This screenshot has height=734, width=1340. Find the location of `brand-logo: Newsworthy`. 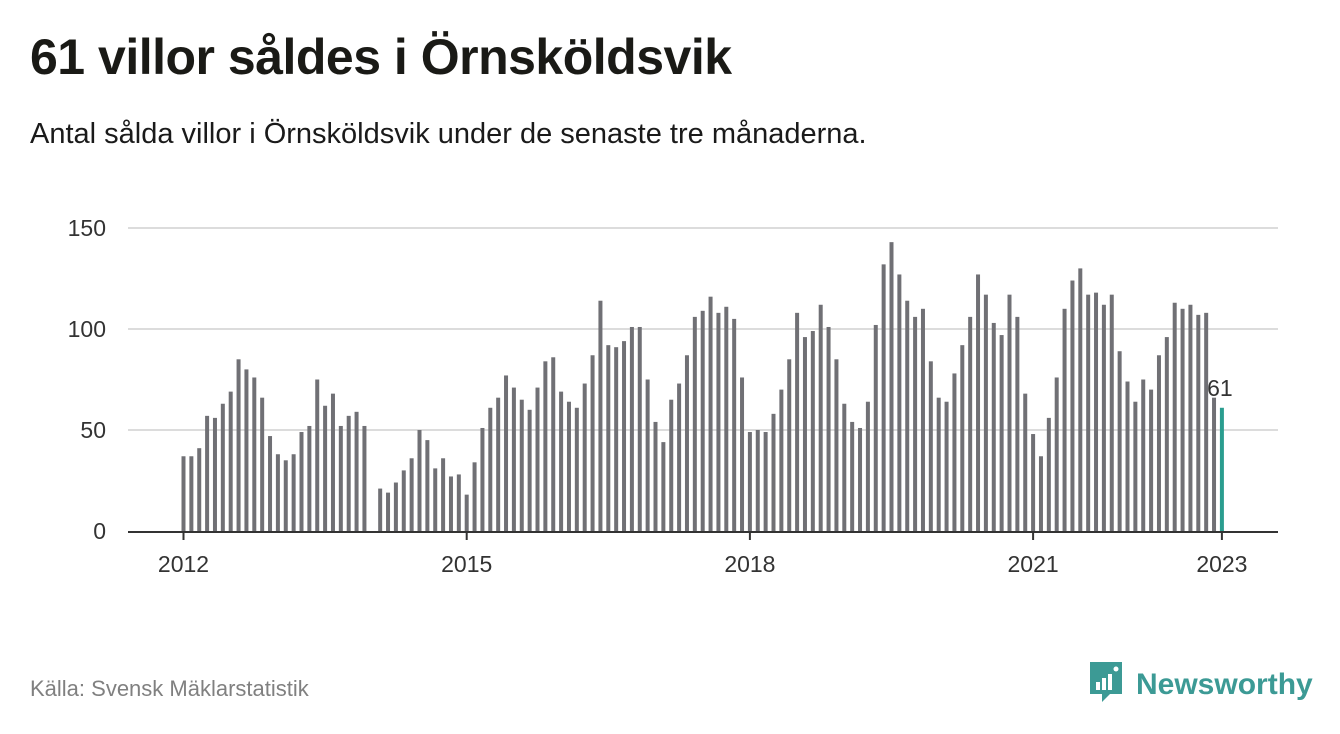

brand-logo: Newsworthy is located at coordinates (1200, 684).